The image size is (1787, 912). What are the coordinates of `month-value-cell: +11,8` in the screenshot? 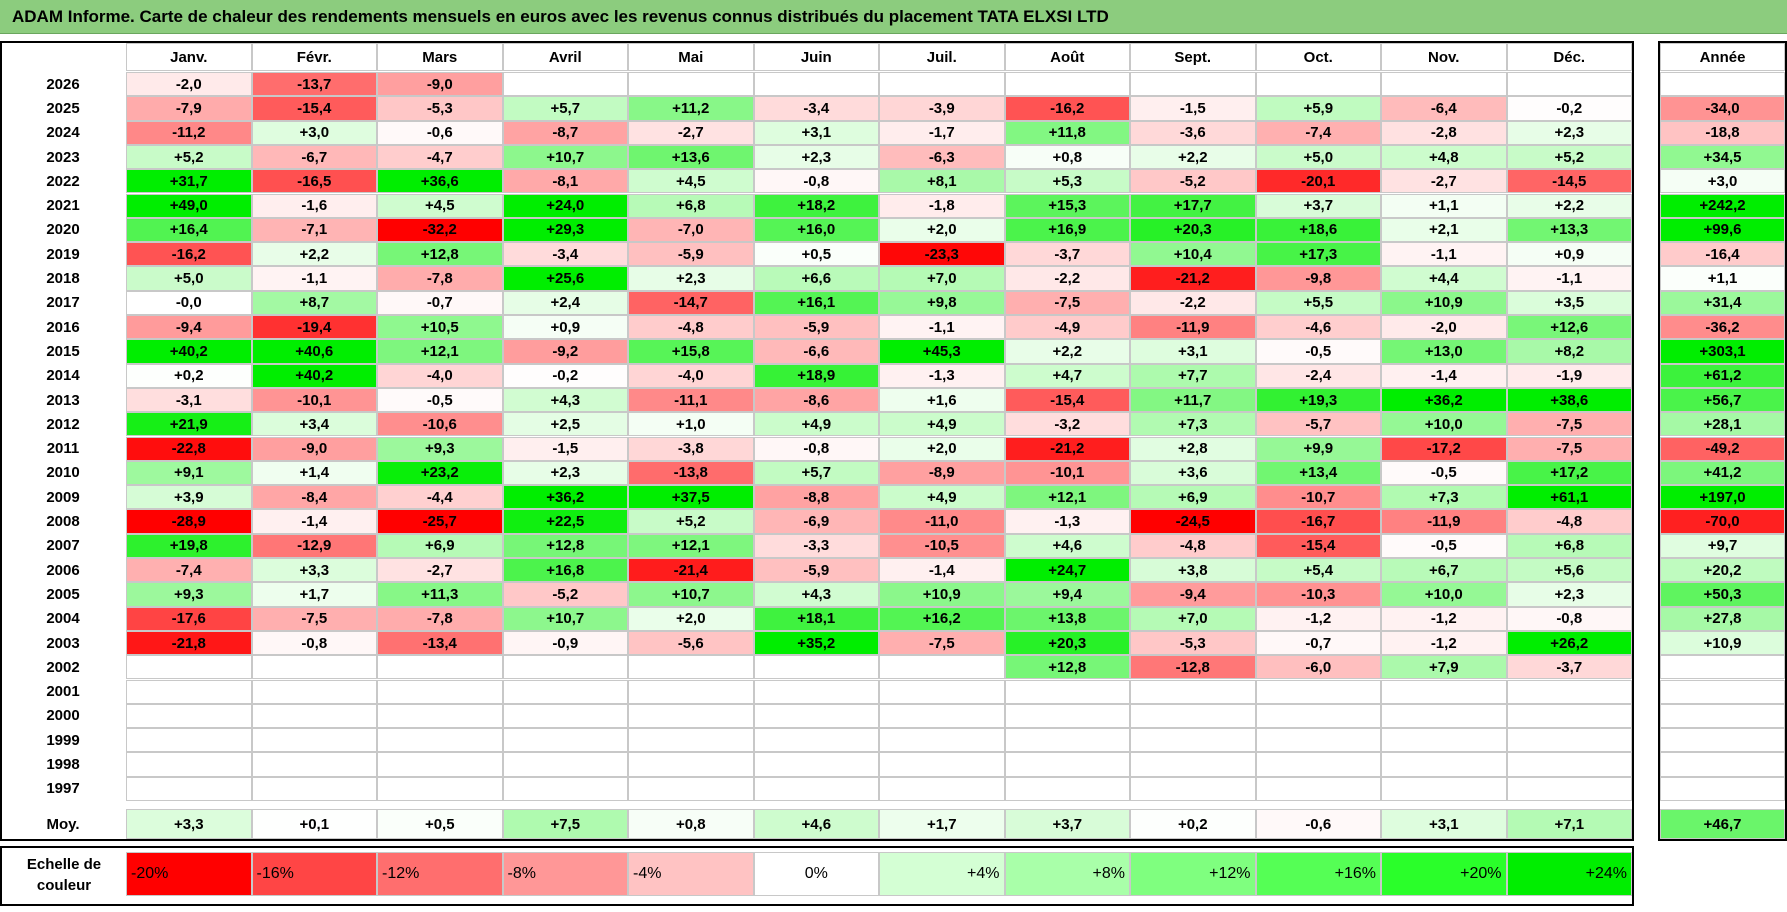 It's located at (1067, 132).